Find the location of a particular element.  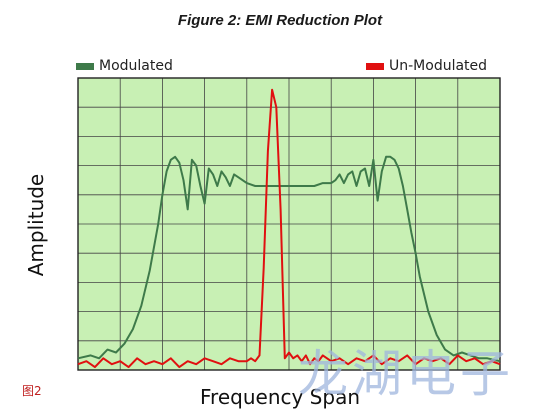

legend-label-unmodulated: Un-Modulated is located at coordinates (438, 66).